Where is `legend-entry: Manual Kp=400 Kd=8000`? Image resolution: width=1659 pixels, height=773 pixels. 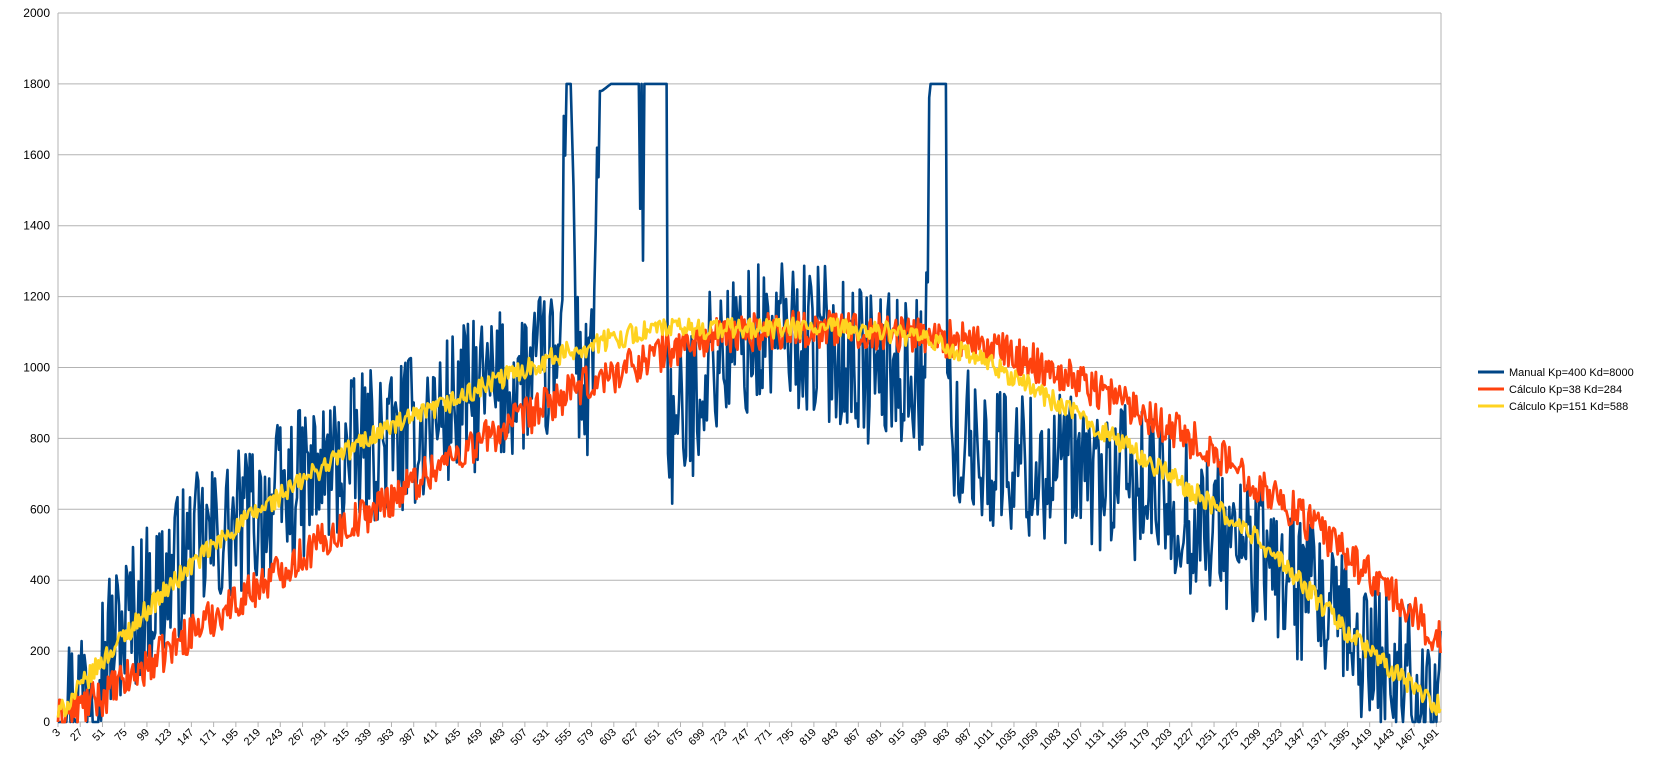 legend-entry: Manual Kp=400 Kd=8000 is located at coordinates (1571, 373).